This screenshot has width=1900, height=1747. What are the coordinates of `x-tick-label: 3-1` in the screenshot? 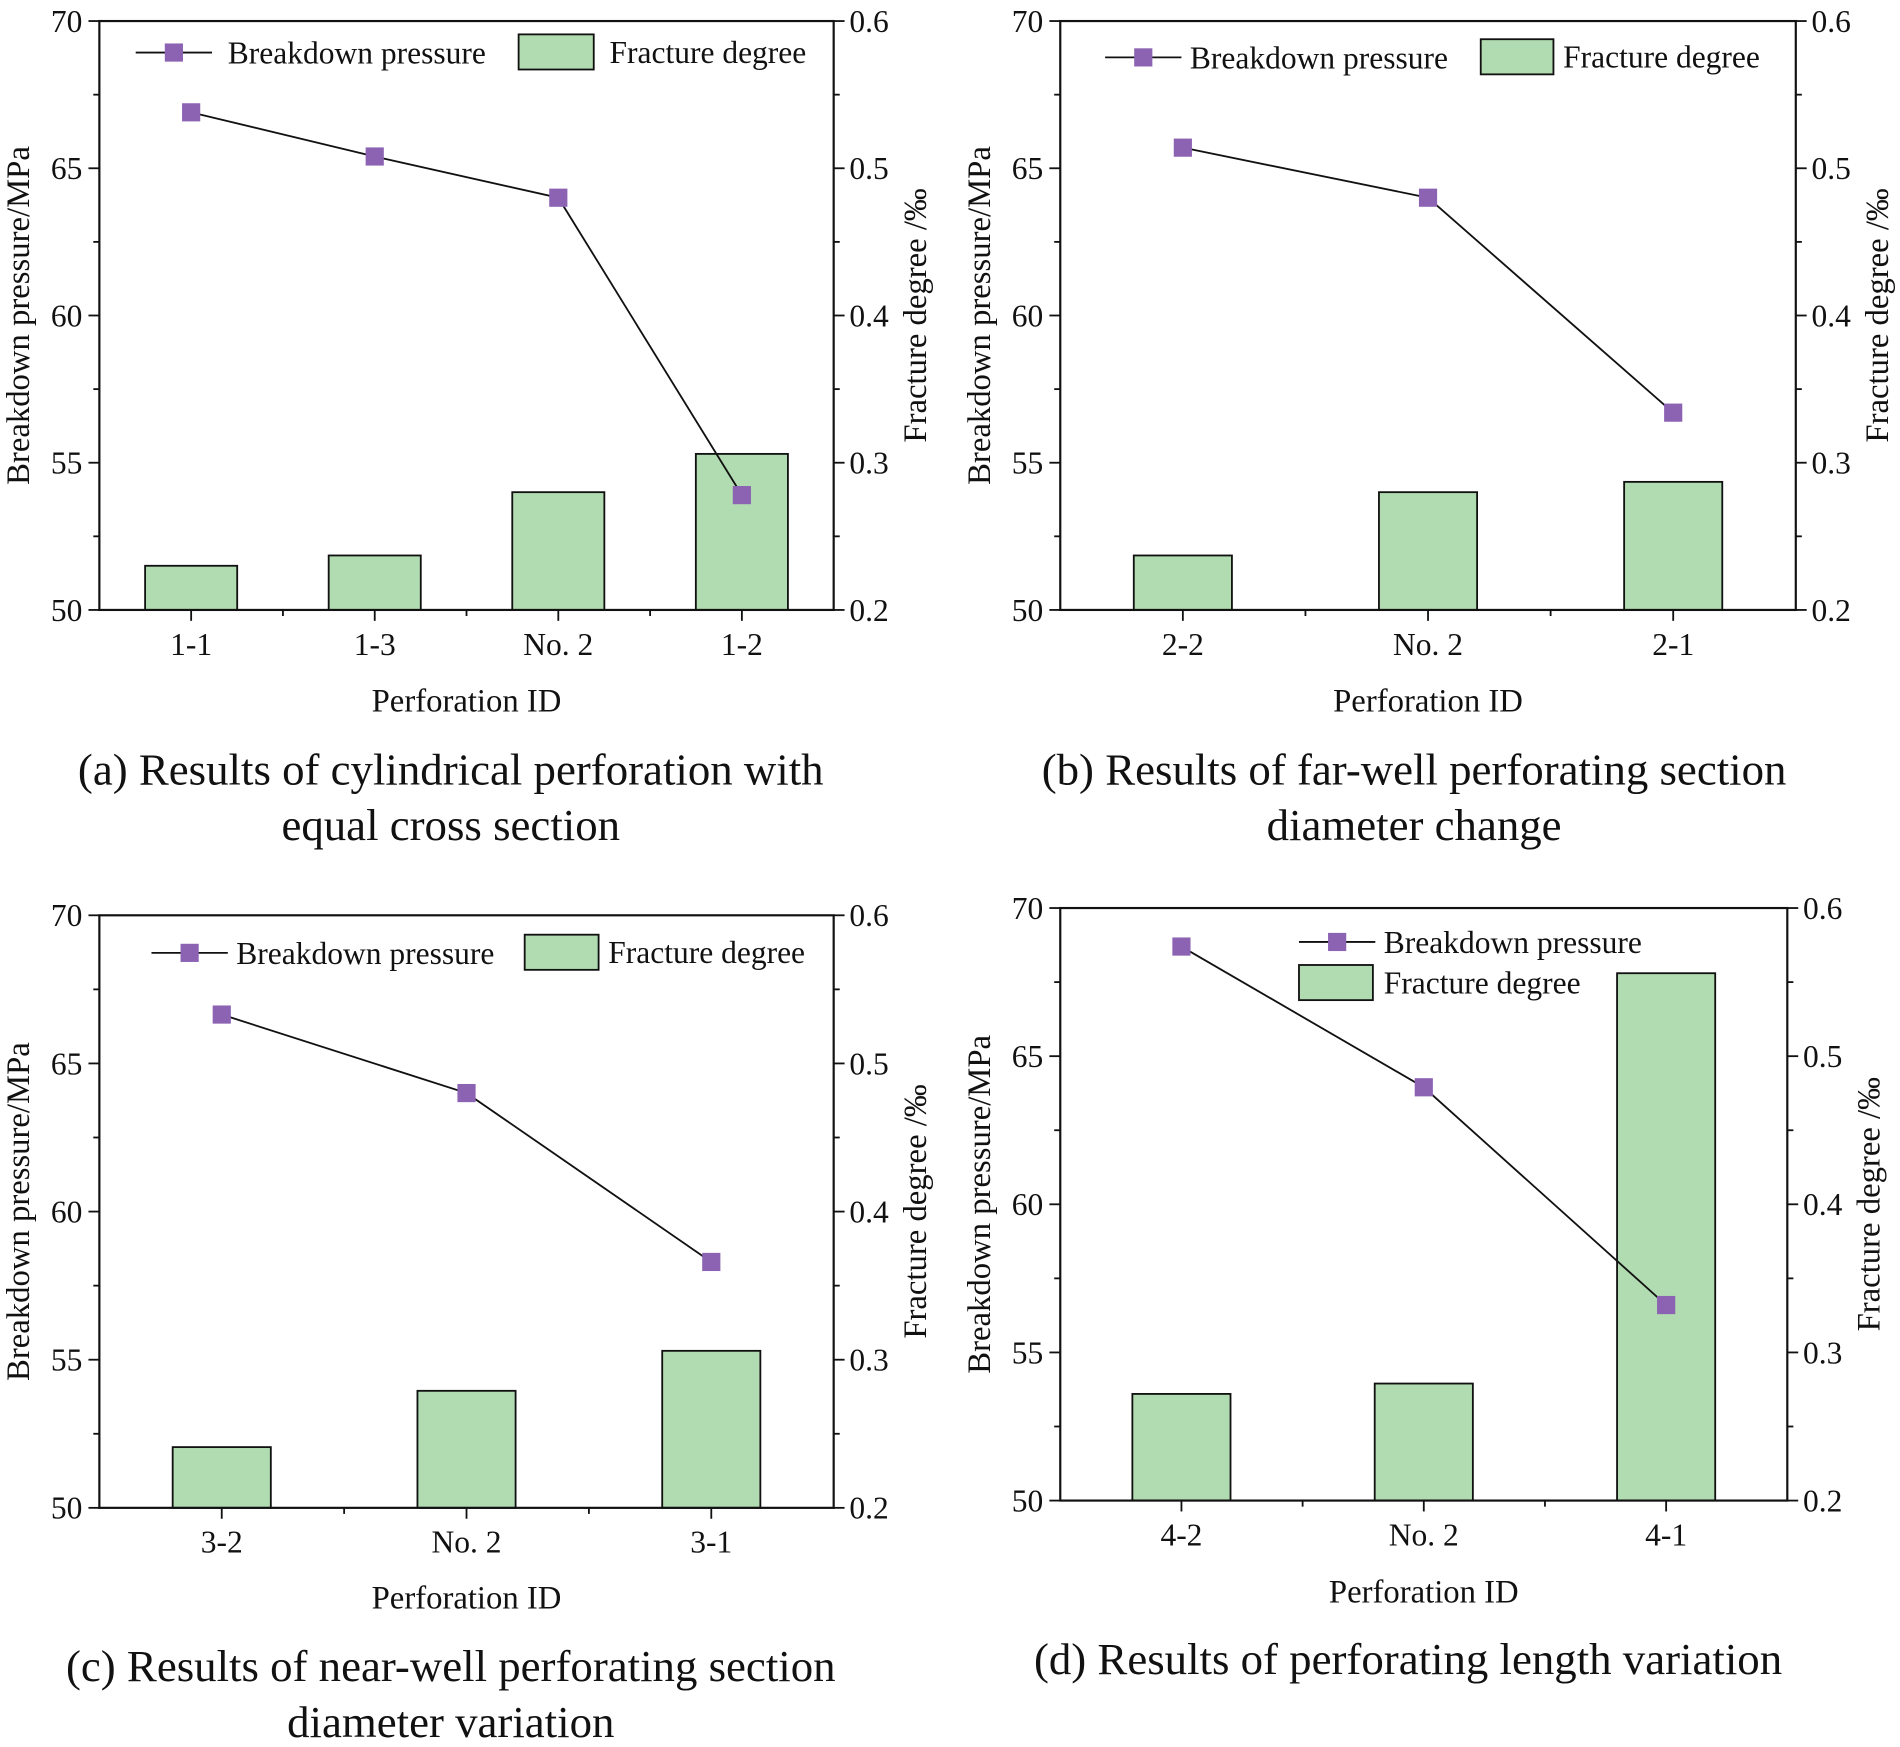 It's located at (711, 1542).